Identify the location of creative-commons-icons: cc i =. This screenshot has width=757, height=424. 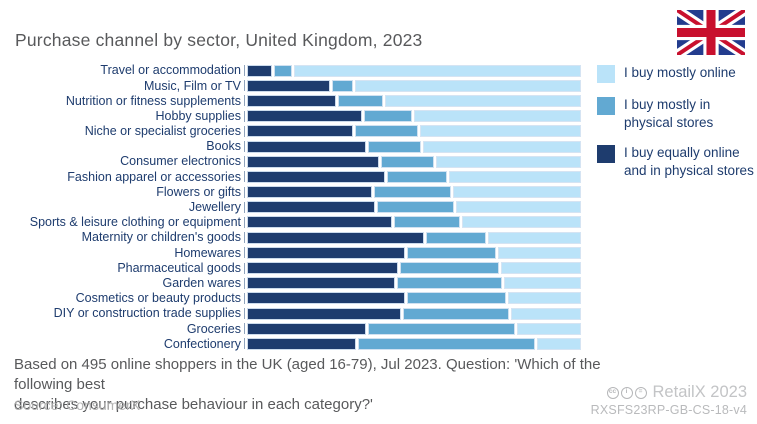
(626, 392).